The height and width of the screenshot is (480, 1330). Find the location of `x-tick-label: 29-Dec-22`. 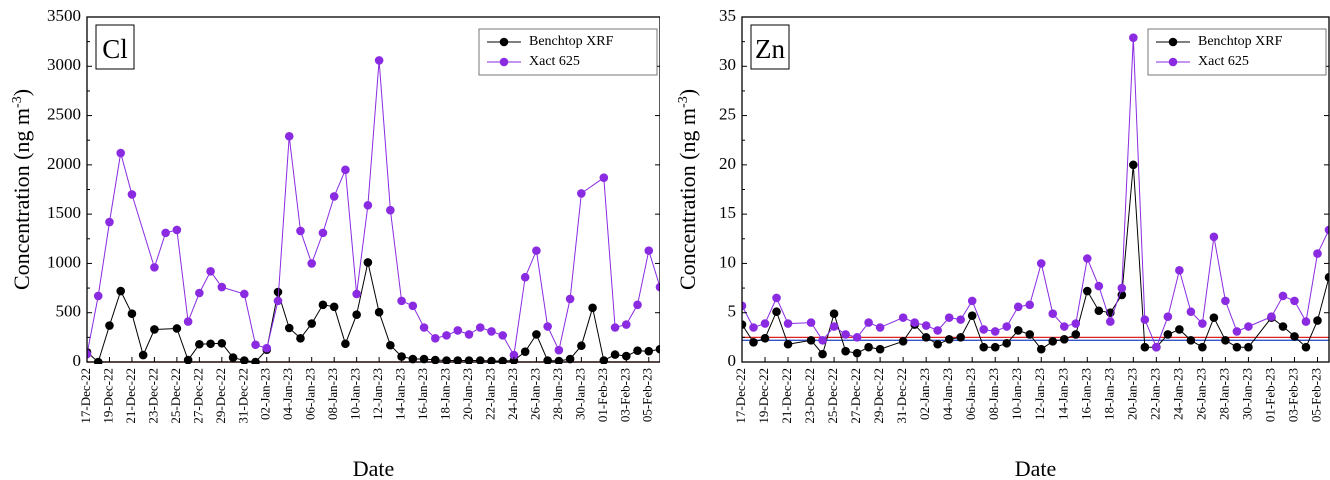

x-tick-label: 29-Dec-22 is located at coordinates (220, 396).